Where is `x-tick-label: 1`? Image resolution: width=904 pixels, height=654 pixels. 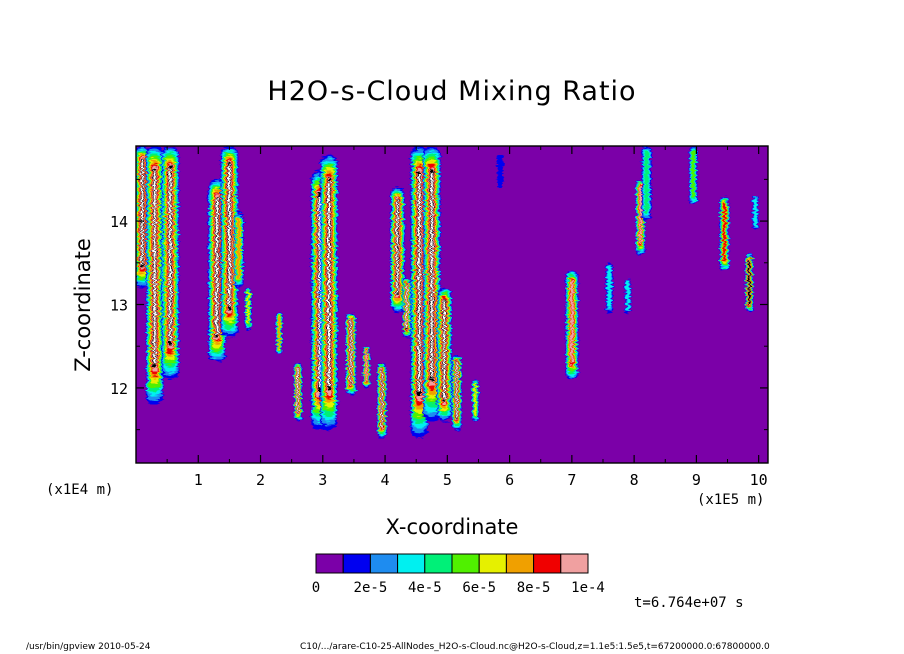
x-tick-label: 1 is located at coordinates (198, 480).